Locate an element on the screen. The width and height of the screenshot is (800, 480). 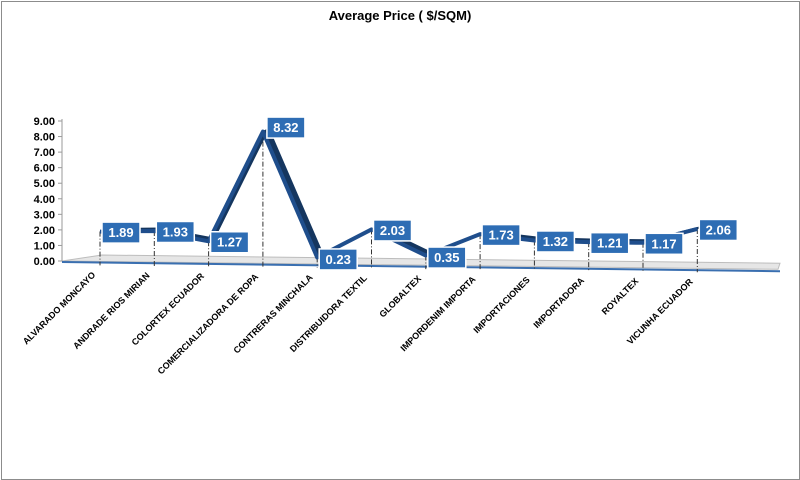
y-tick-label: 7.00 is located at coordinates (44, 153).